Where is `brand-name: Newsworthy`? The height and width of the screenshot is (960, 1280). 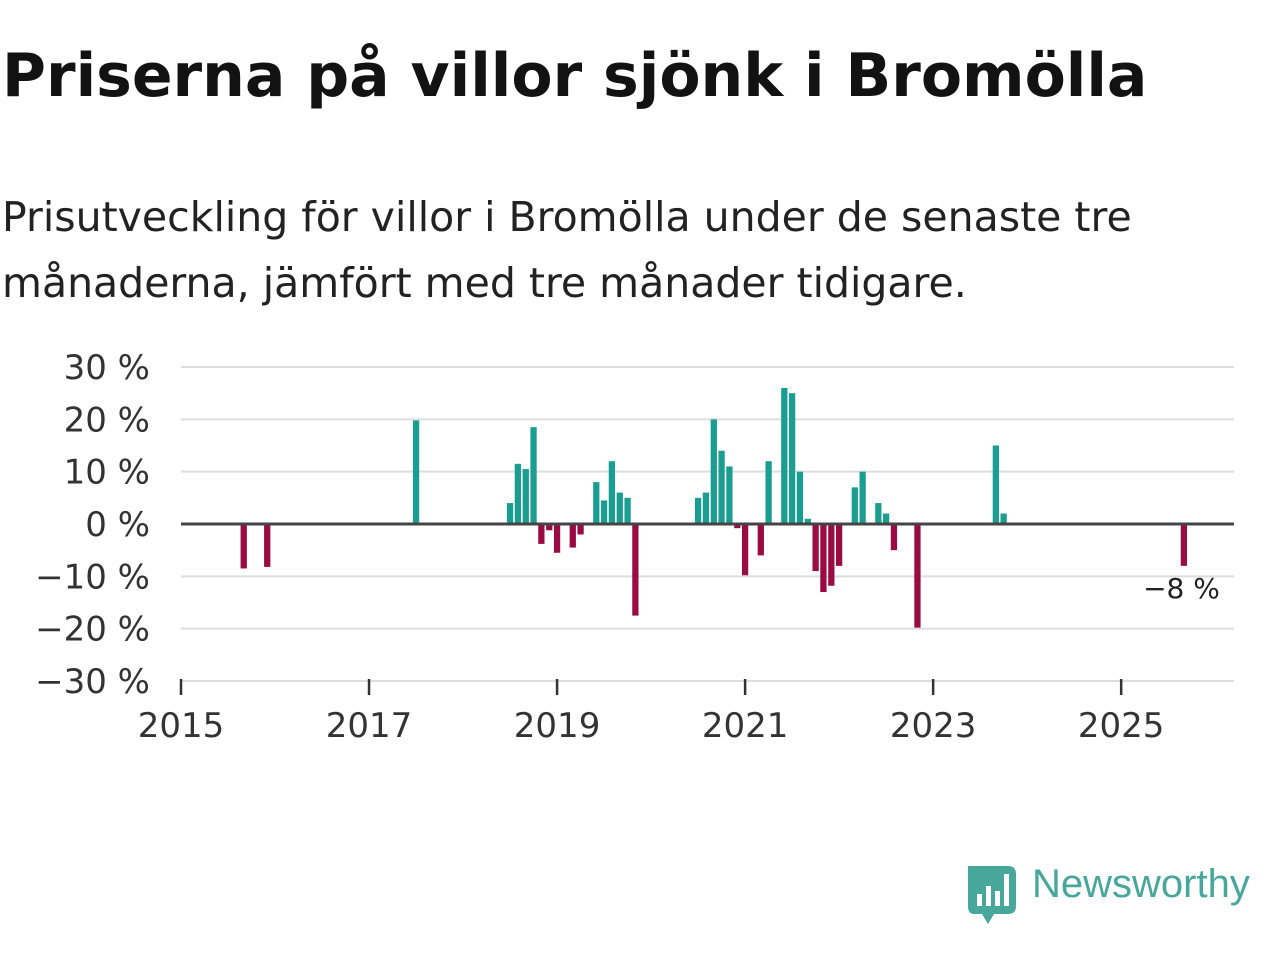
brand-name: Newsworthy is located at coordinates (1141, 884).